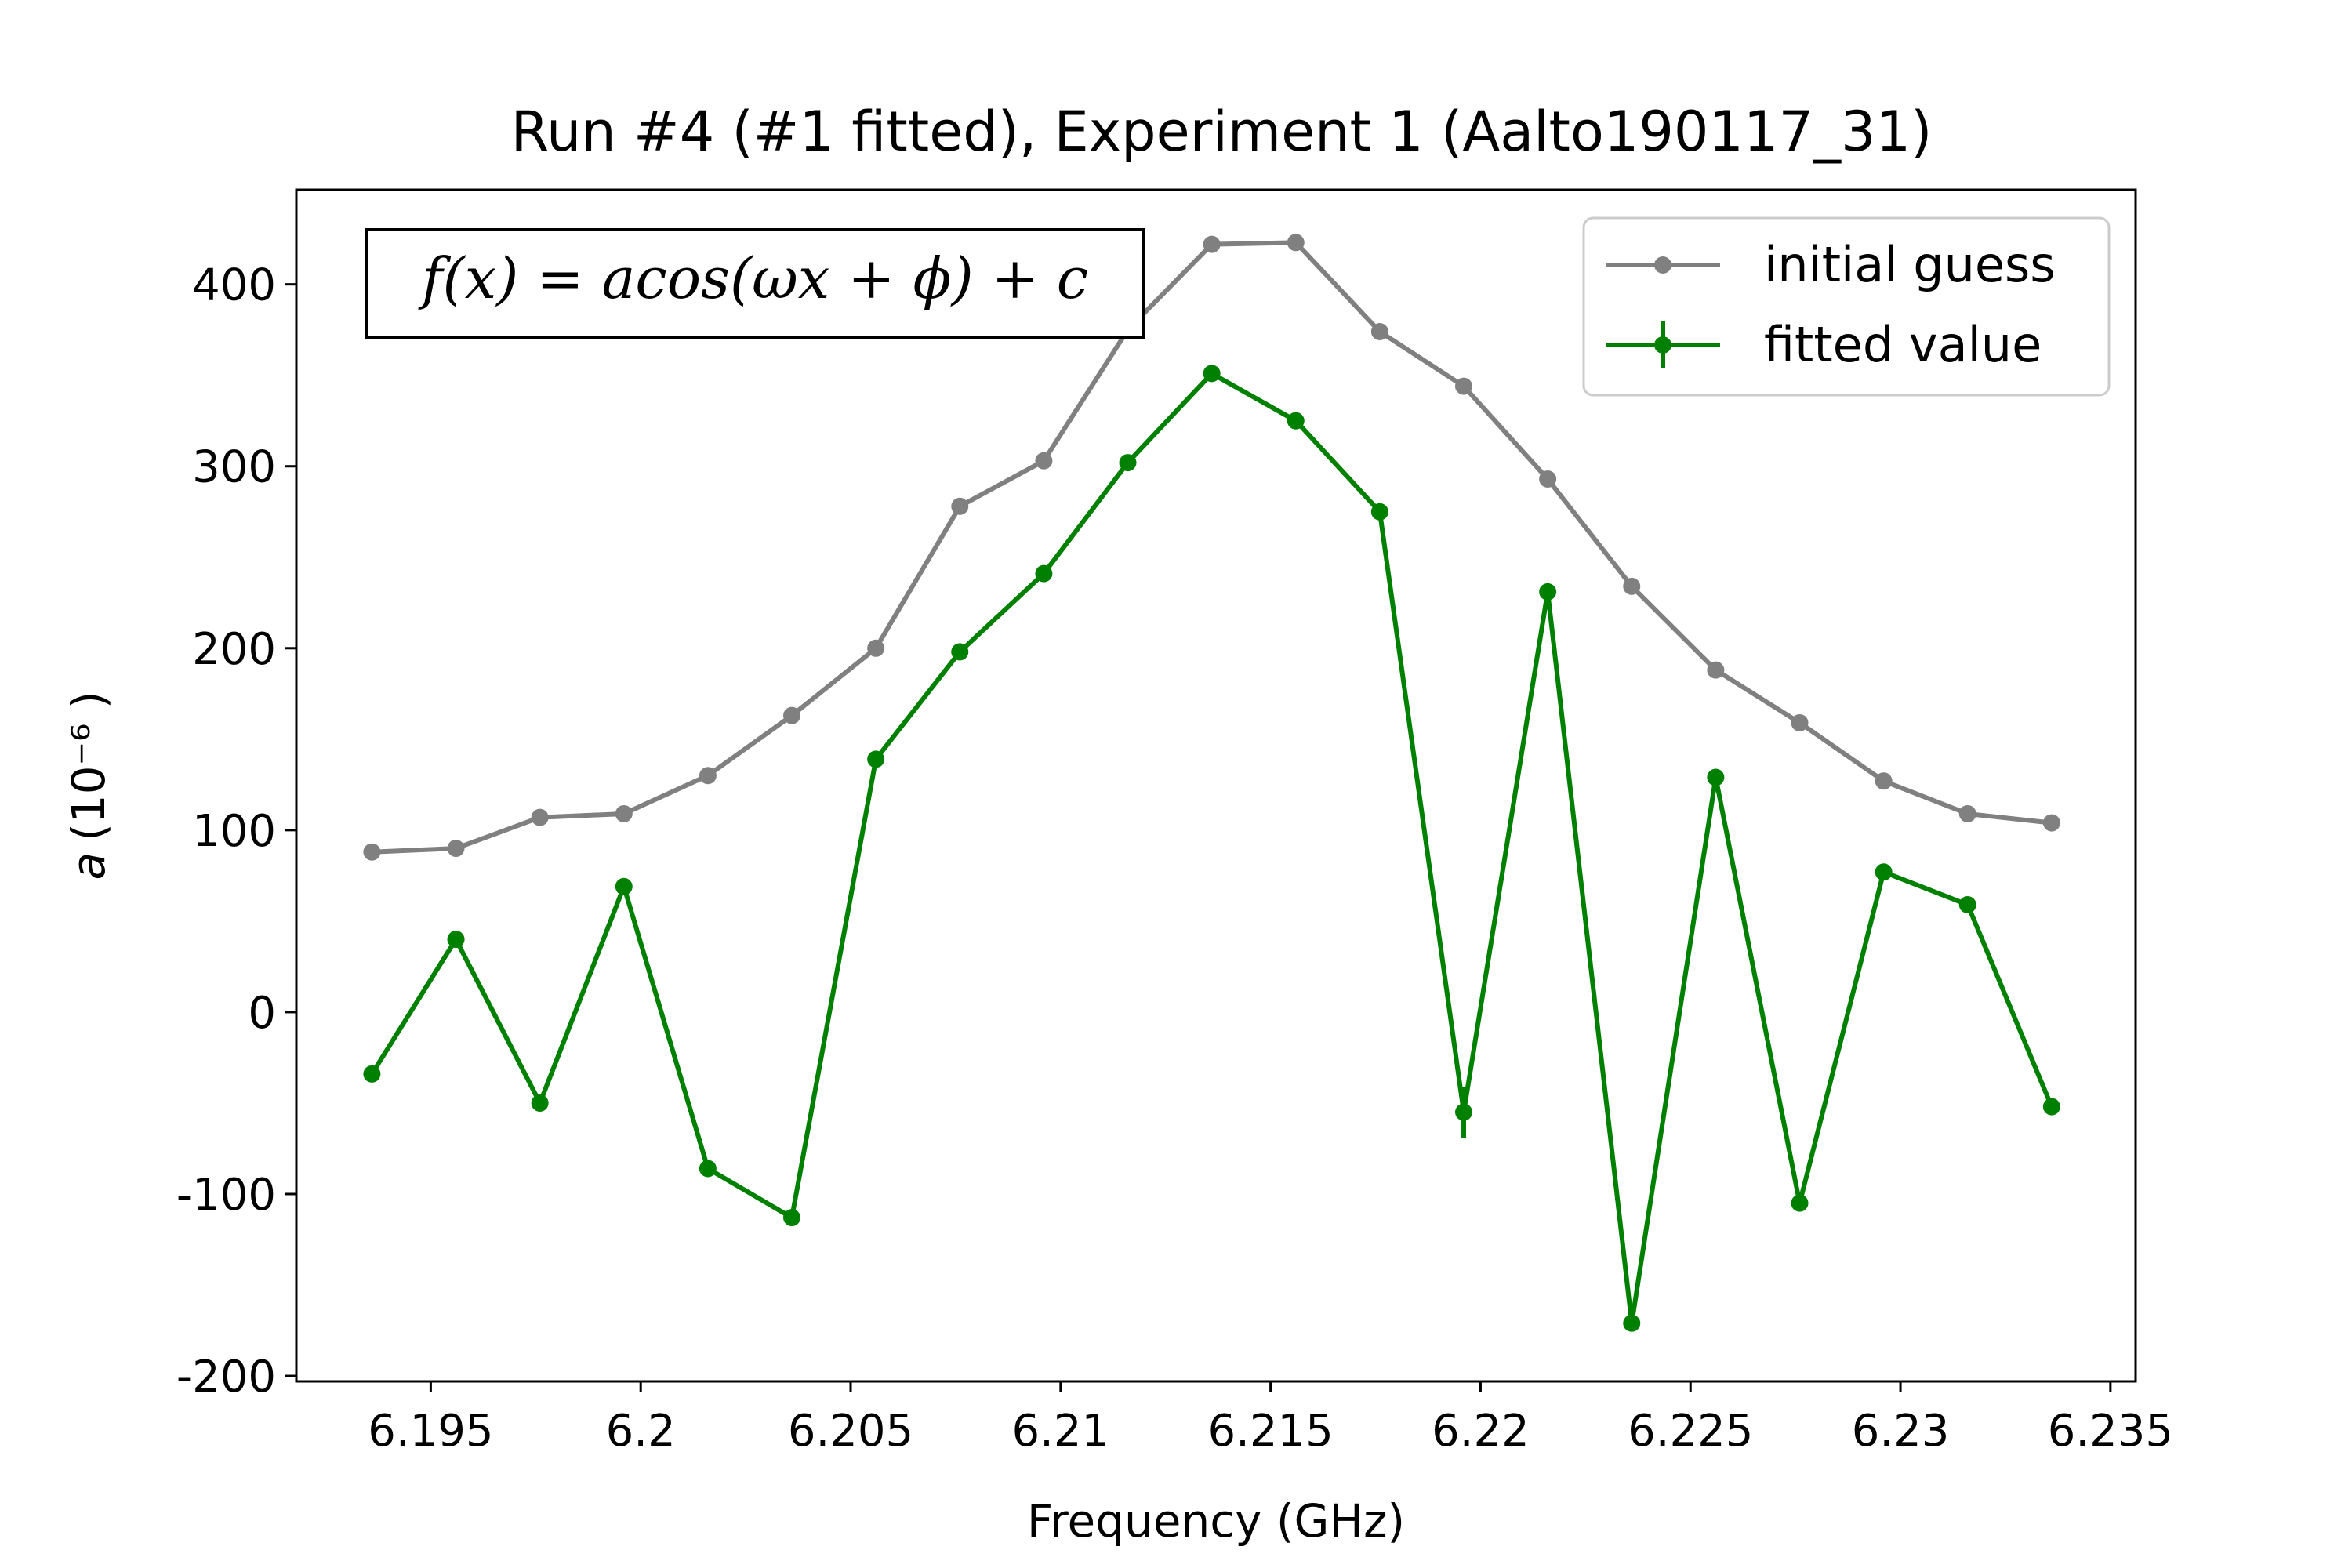  What do you see at coordinates (88, 866) in the screenshot?
I see `y-axis-title-symbol: a` at bounding box center [88, 866].